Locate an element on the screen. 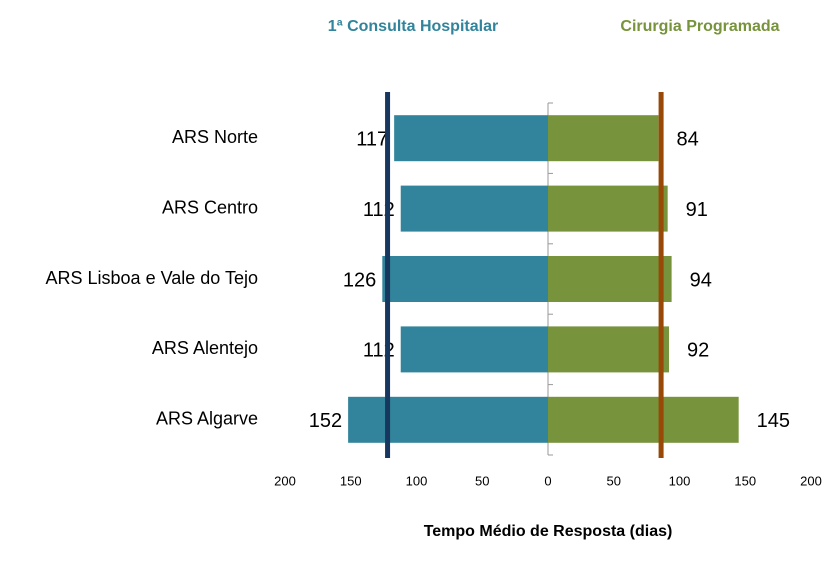 This screenshot has width=829, height=565. x-axis-title: Tempo Médio de Resposta (dias) is located at coordinates (548, 531).